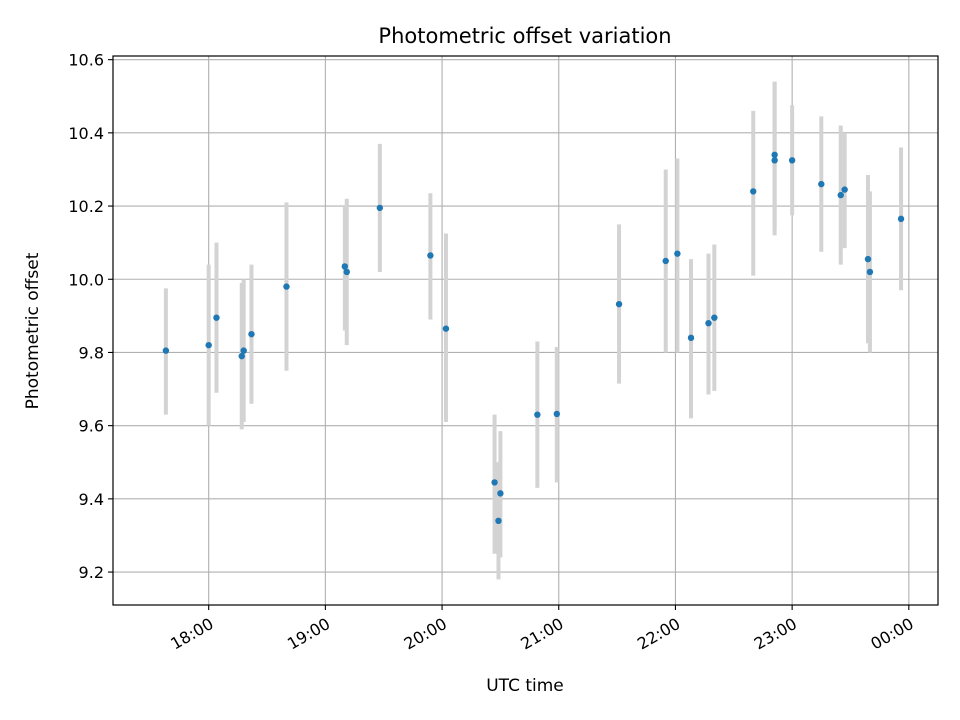 This screenshot has height=720, width=960. I want to click on x-tick-label: 23:00, so click(775, 634).